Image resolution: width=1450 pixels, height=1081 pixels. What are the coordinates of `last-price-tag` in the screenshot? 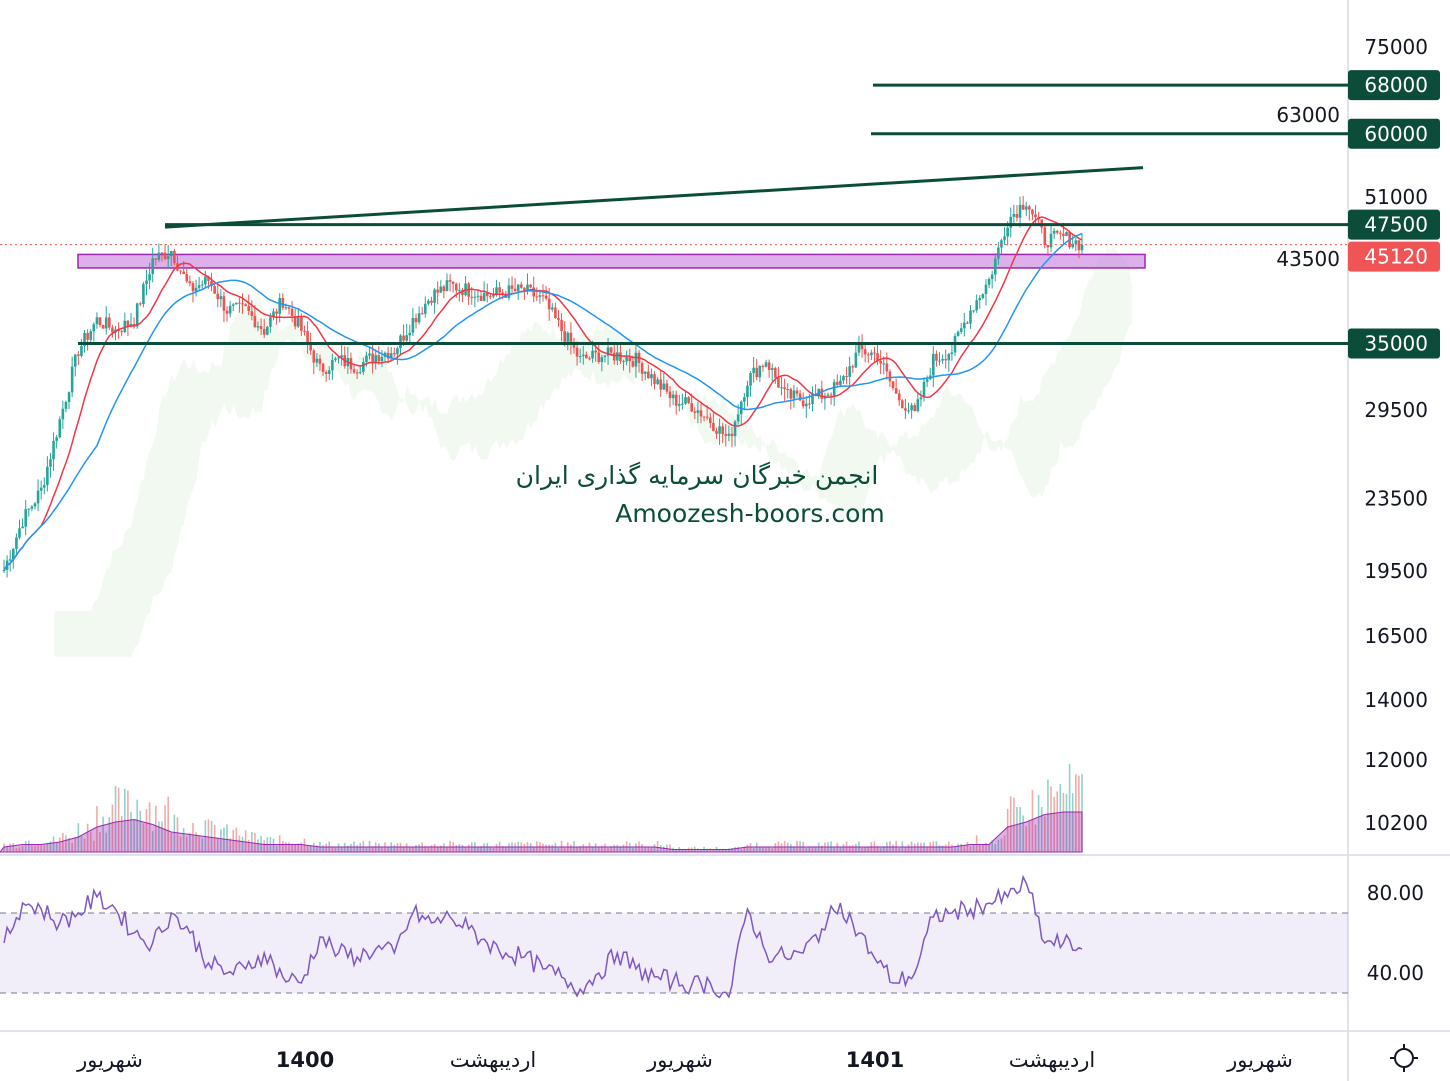 It's located at (1394, 256).